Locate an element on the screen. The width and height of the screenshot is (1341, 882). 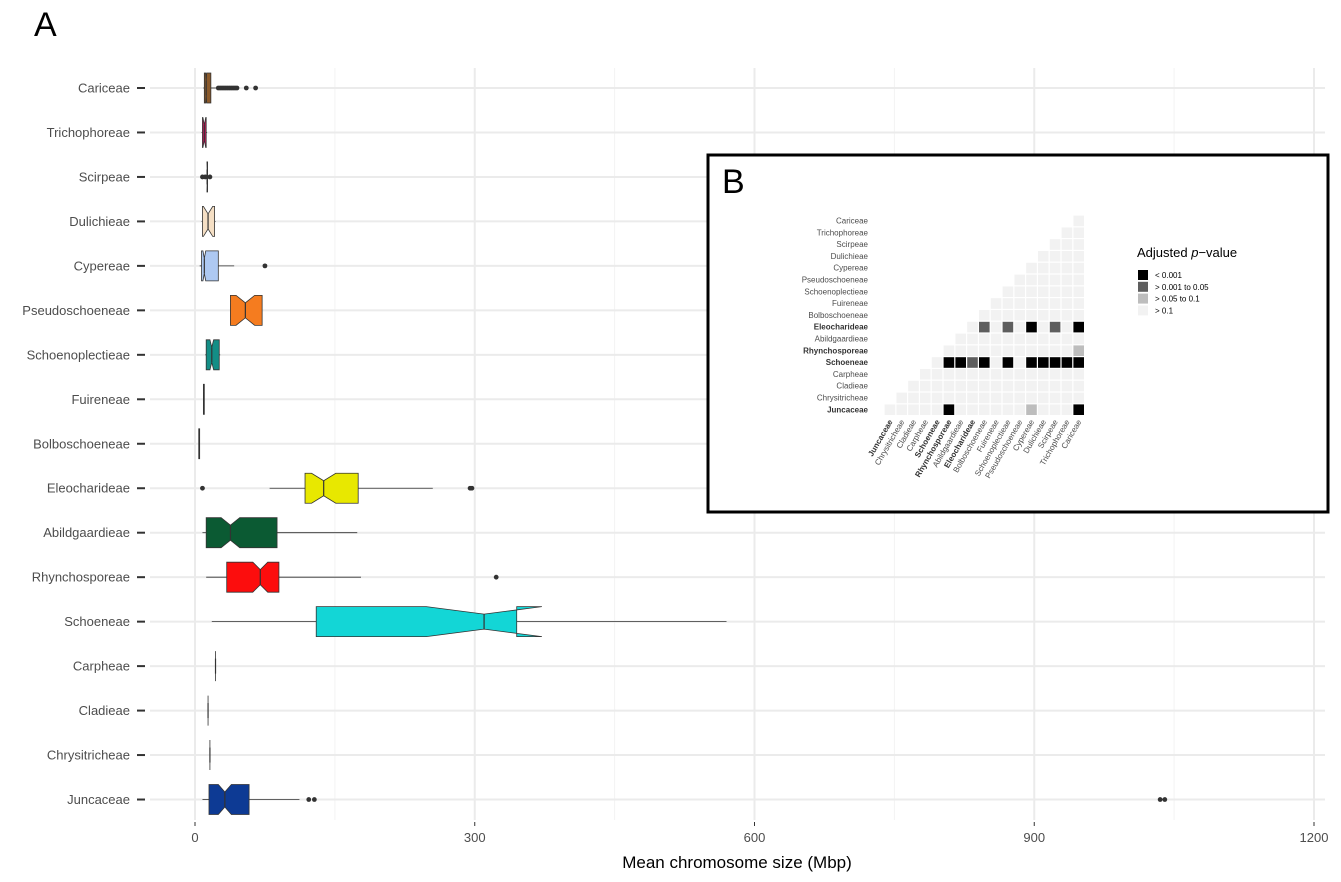
y-tick-label: Schoeneae is located at coordinates (97, 621).